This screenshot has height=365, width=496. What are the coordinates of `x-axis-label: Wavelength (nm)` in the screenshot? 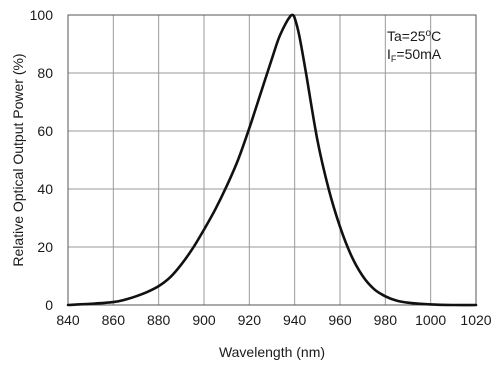 It's located at (272, 352).